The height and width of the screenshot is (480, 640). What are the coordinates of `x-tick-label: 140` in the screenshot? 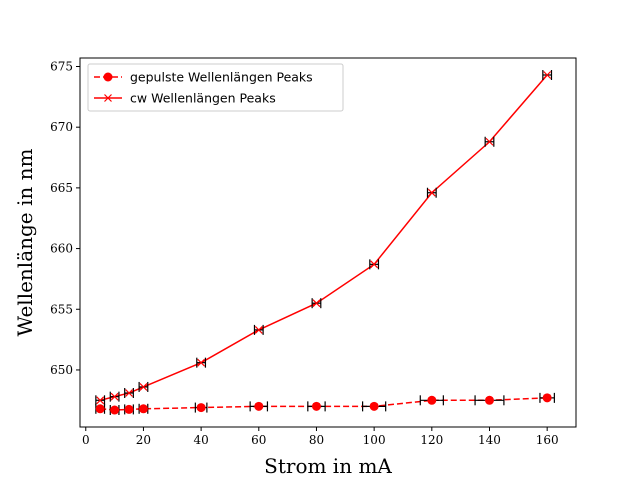 It's located at (489, 440).